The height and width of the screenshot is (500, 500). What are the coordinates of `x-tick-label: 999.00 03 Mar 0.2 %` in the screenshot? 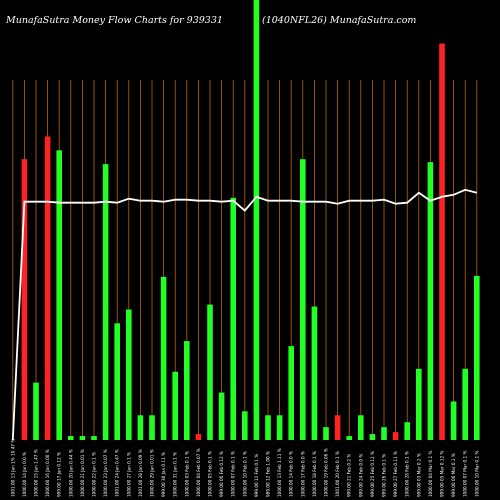 It's located at (418, 475).